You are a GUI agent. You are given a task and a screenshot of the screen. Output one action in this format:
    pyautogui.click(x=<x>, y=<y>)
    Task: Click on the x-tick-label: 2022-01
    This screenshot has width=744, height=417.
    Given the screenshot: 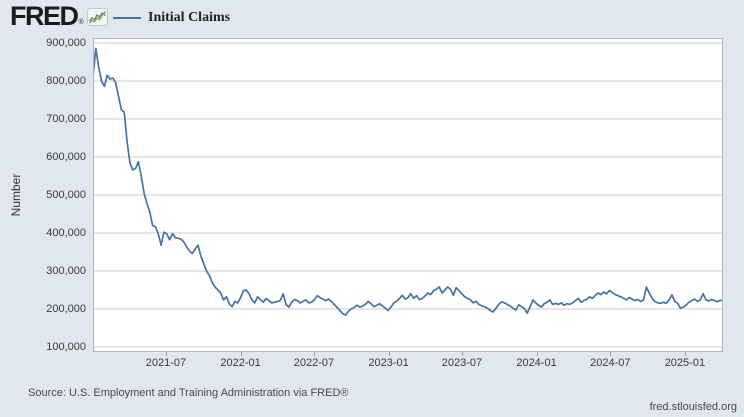 What is the action you would take?
    pyautogui.click(x=240, y=363)
    